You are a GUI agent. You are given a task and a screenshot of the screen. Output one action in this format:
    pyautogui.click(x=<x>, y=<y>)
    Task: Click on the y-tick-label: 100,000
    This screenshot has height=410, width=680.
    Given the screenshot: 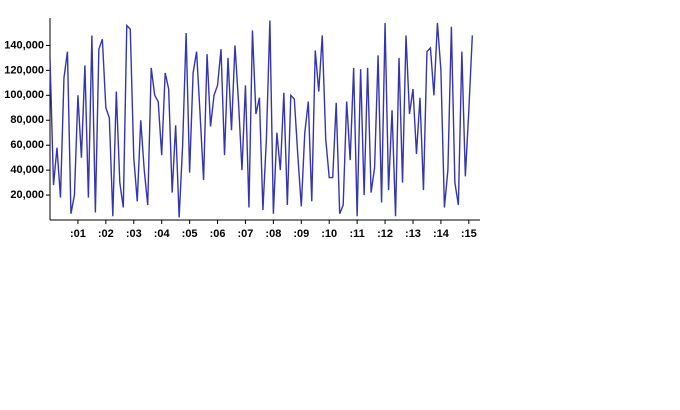 What is the action you would take?
    pyautogui.click(x=24, y=95)
    